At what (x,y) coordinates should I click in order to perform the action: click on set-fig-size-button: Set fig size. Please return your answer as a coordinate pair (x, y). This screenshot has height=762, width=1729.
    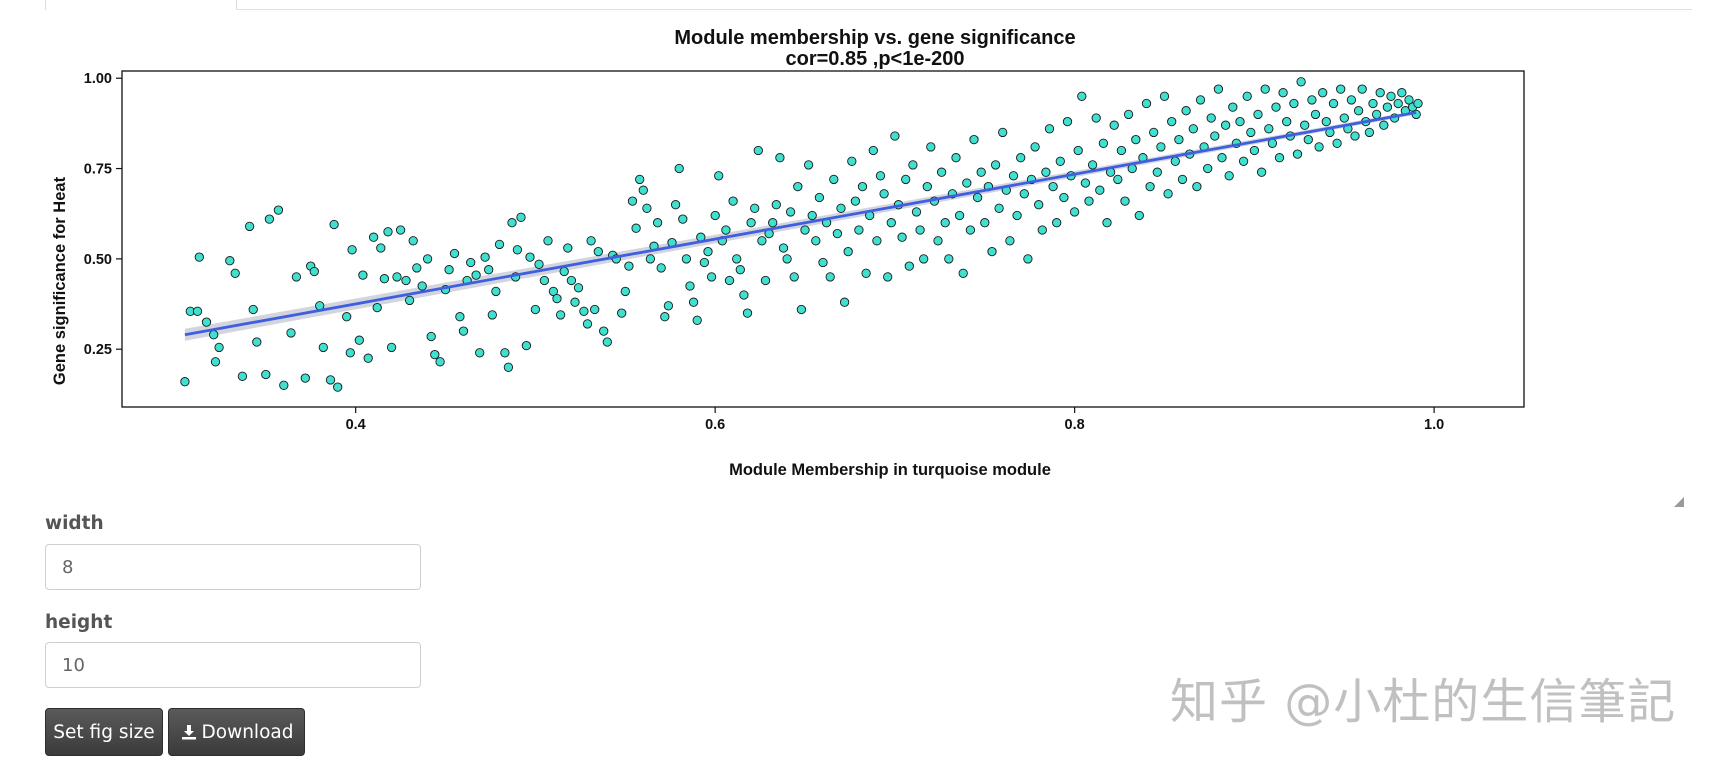
    Looking at the image, I should click on (104, 732).